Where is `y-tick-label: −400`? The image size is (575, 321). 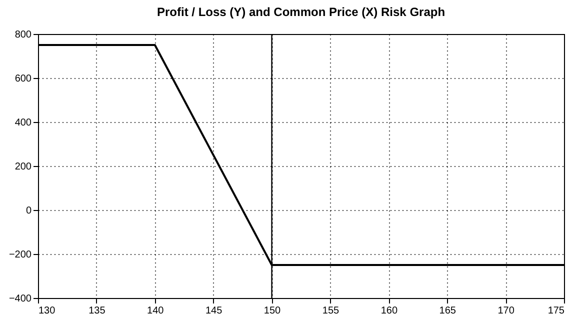 y-tick-label: −400 is located at coordinates (20, 299).